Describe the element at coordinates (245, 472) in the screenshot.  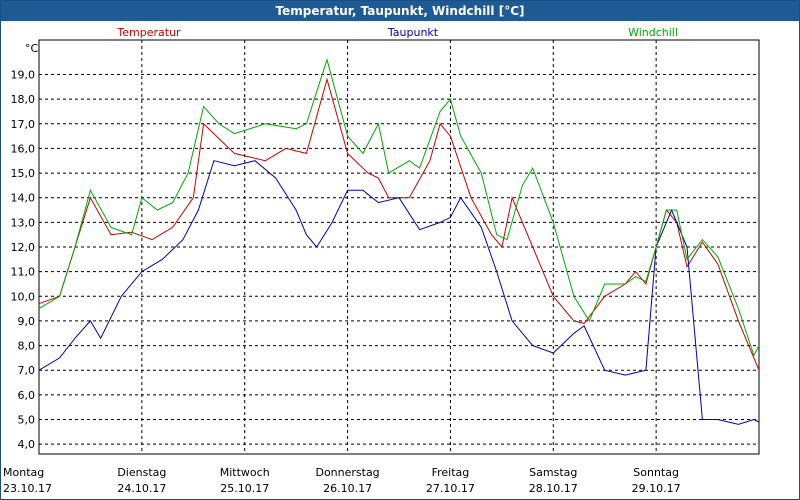
I see `x-tick-day: Mittwoch` at that location.